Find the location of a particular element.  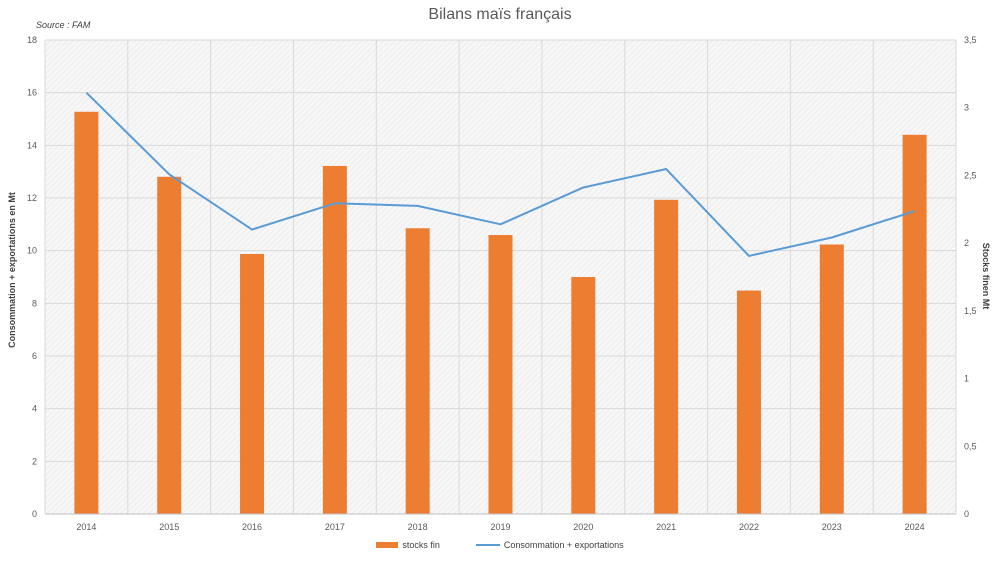

x-tick-label: 2021 is located at coordinates (666, 527).